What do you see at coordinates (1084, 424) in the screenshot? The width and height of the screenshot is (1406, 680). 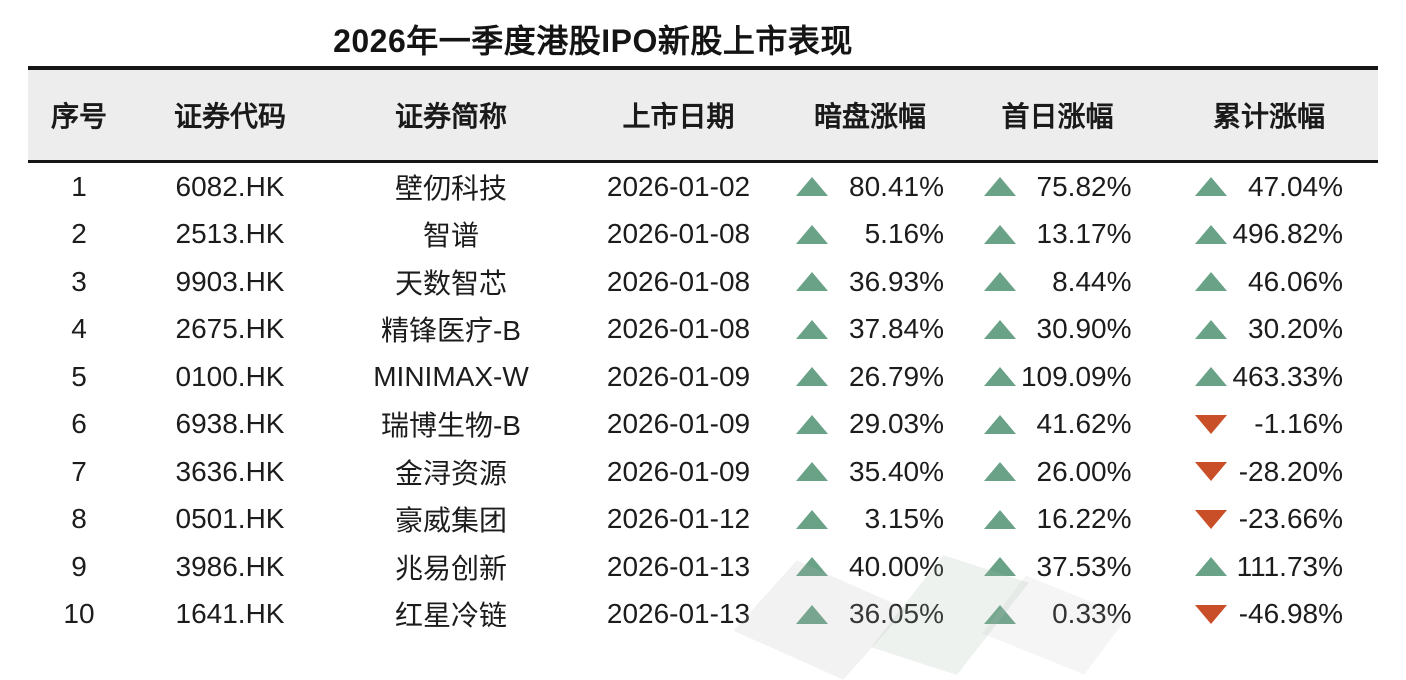 I see `pct-value: 41.62%` at bounding box center [1084, 424].